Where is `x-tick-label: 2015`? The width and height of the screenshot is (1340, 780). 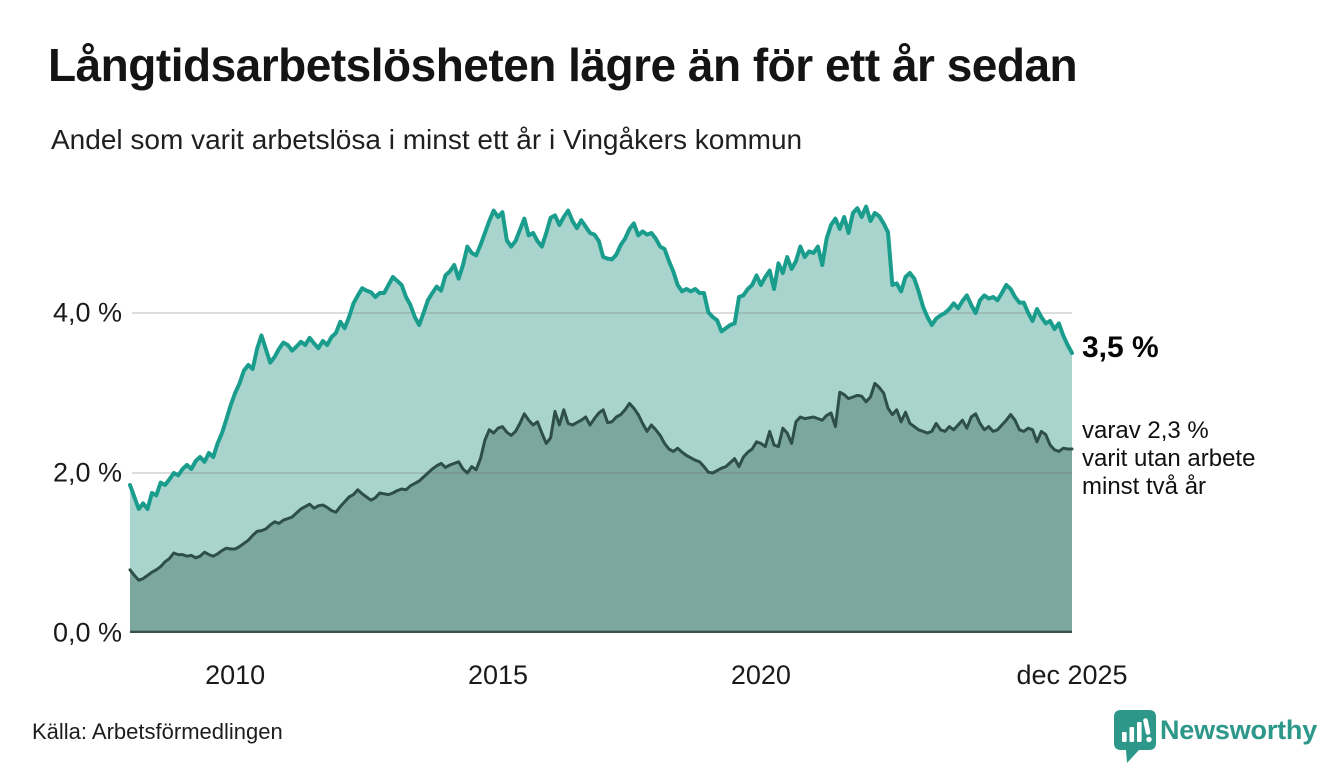 x-tick-label: 2015 is located at coordinates (498, 675).